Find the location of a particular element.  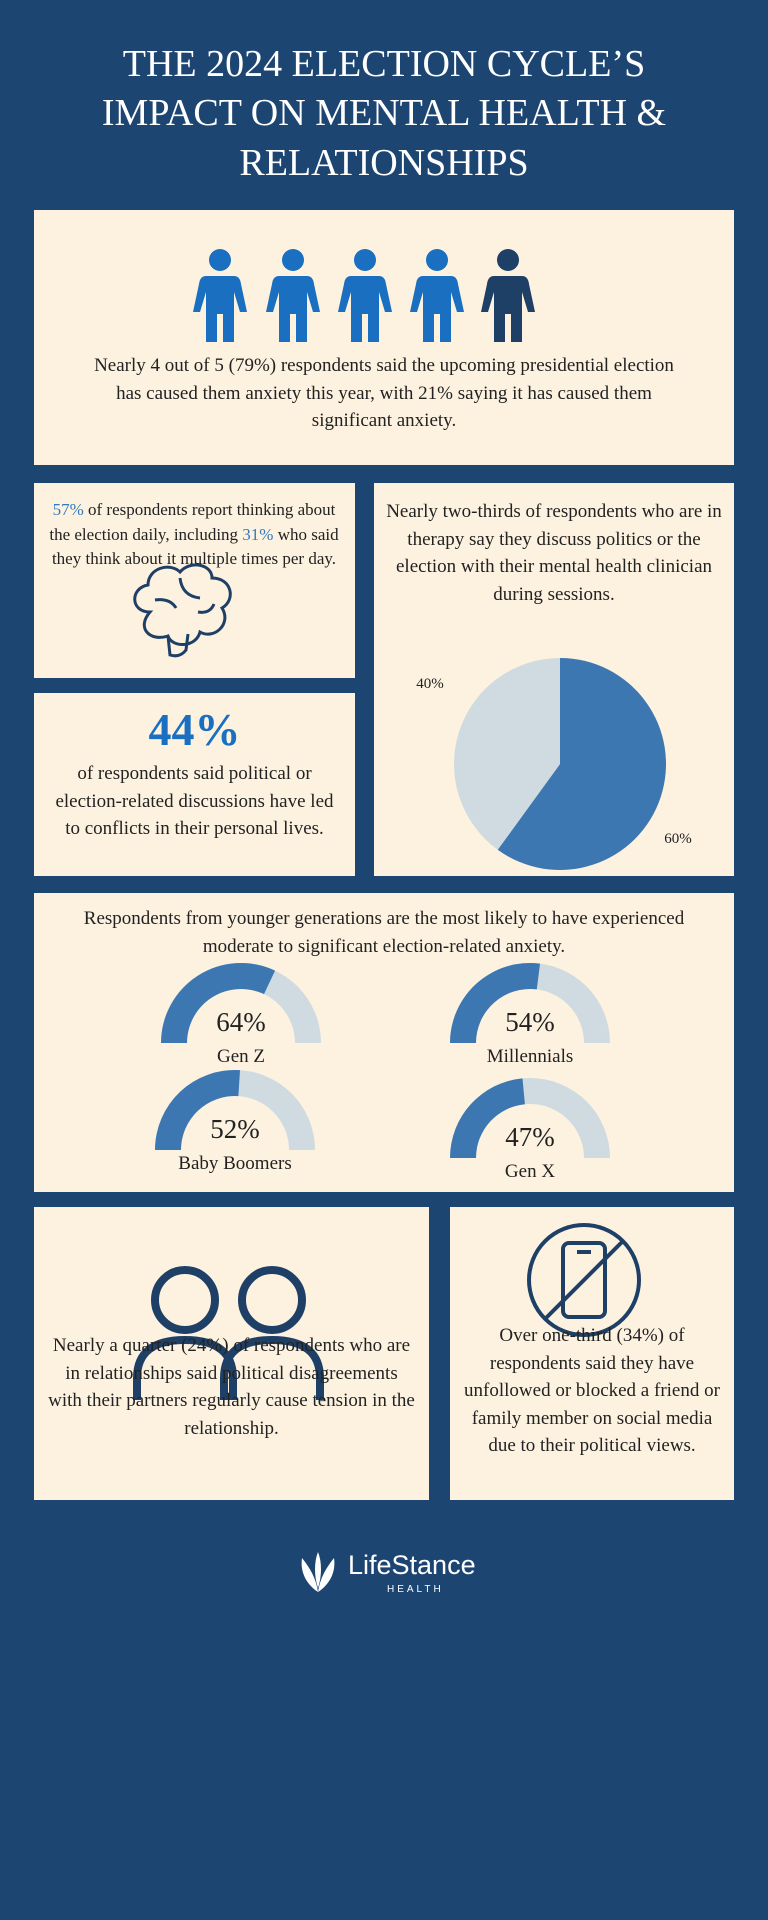

gauge-name: Baby Boomers is located at coordinates (234, 1163).